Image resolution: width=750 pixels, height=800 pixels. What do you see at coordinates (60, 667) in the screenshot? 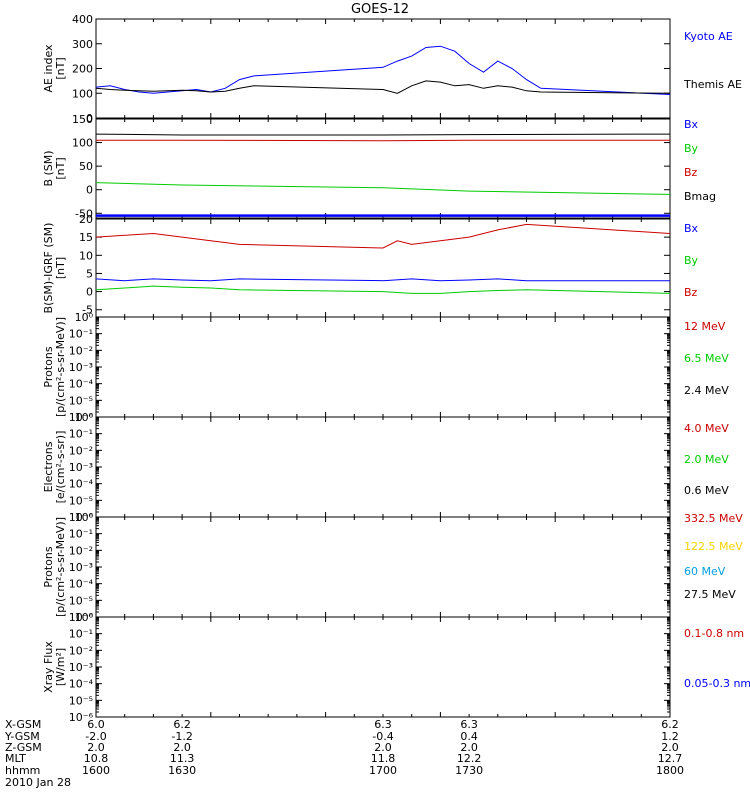
I see `y-axis-label-unit: [W/m²]` at bounding box center [60, 667].